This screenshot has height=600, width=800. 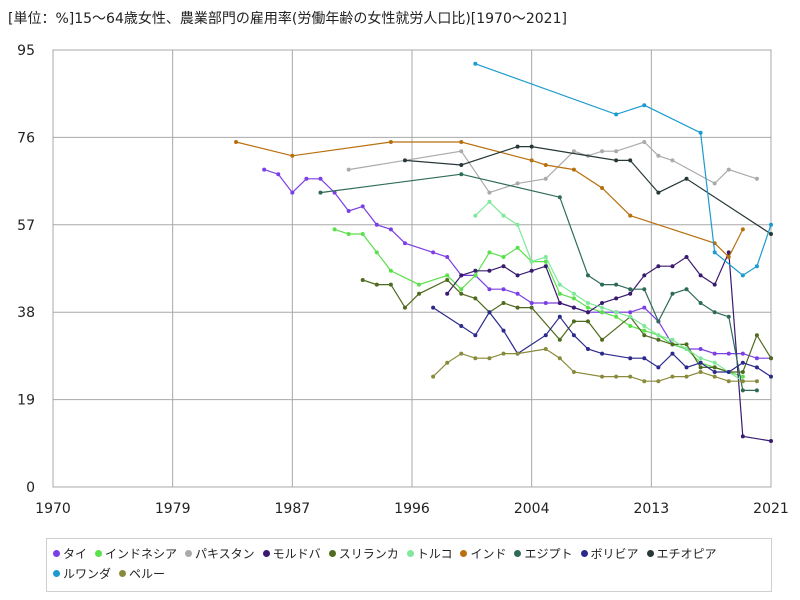 What do you see at coordinates (681, 553) in the screenshot?
I see `legend-item: エチオピア` at bounding box center [681, 553].